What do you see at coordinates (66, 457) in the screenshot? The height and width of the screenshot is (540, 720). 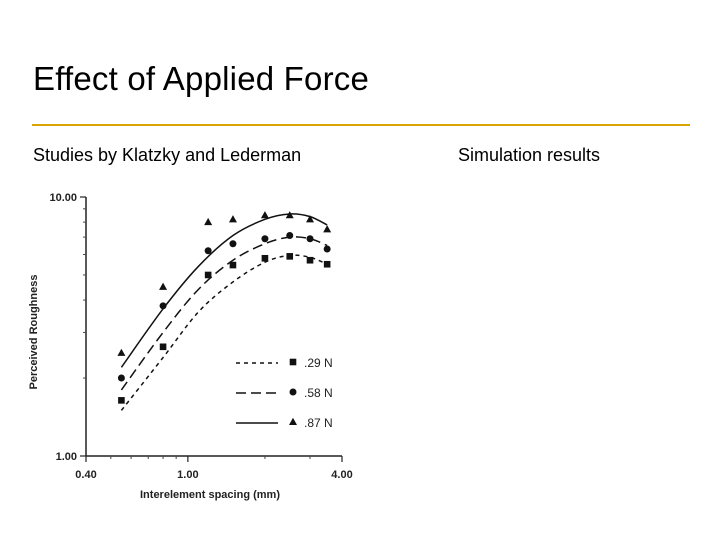 I see `y-tick-label: 1.00` at bounding box center [66, 457].